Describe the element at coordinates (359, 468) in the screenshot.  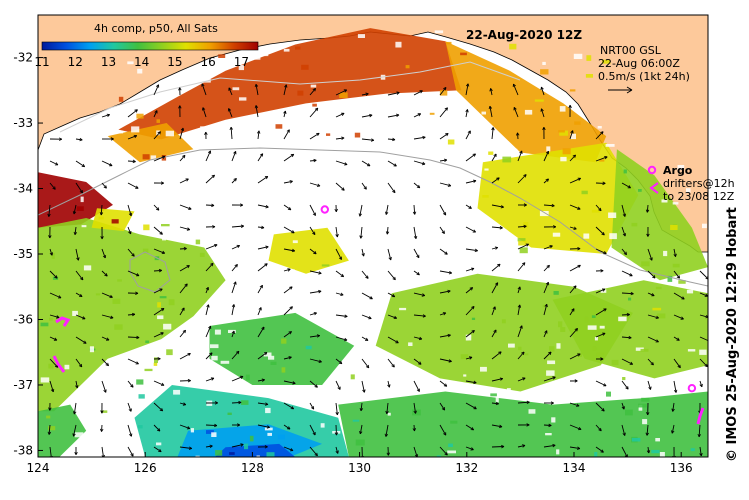
I see `lon-tick-label: 130` at that location.